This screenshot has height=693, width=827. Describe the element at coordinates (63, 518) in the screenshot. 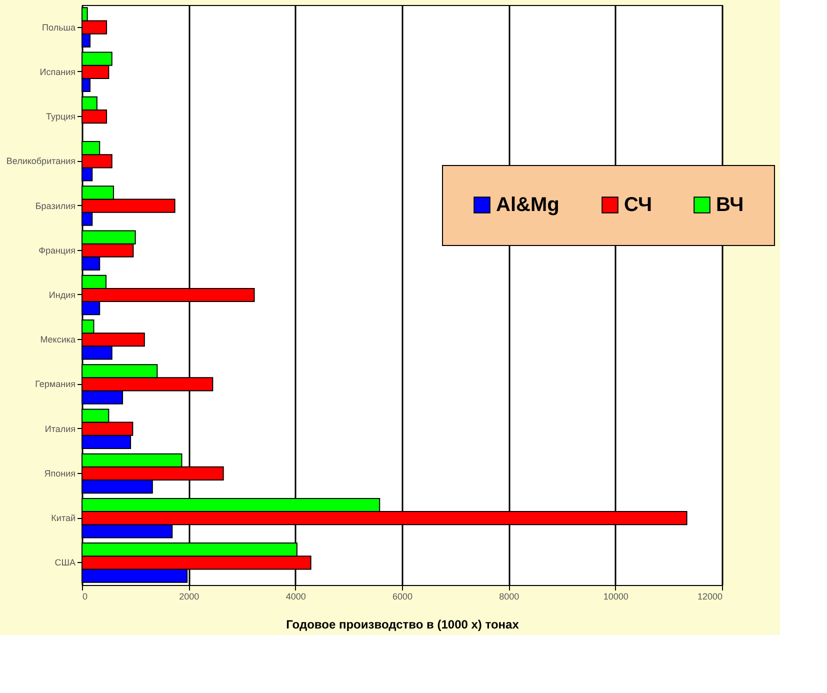

I see `y-tick-label: Китай` at that location.